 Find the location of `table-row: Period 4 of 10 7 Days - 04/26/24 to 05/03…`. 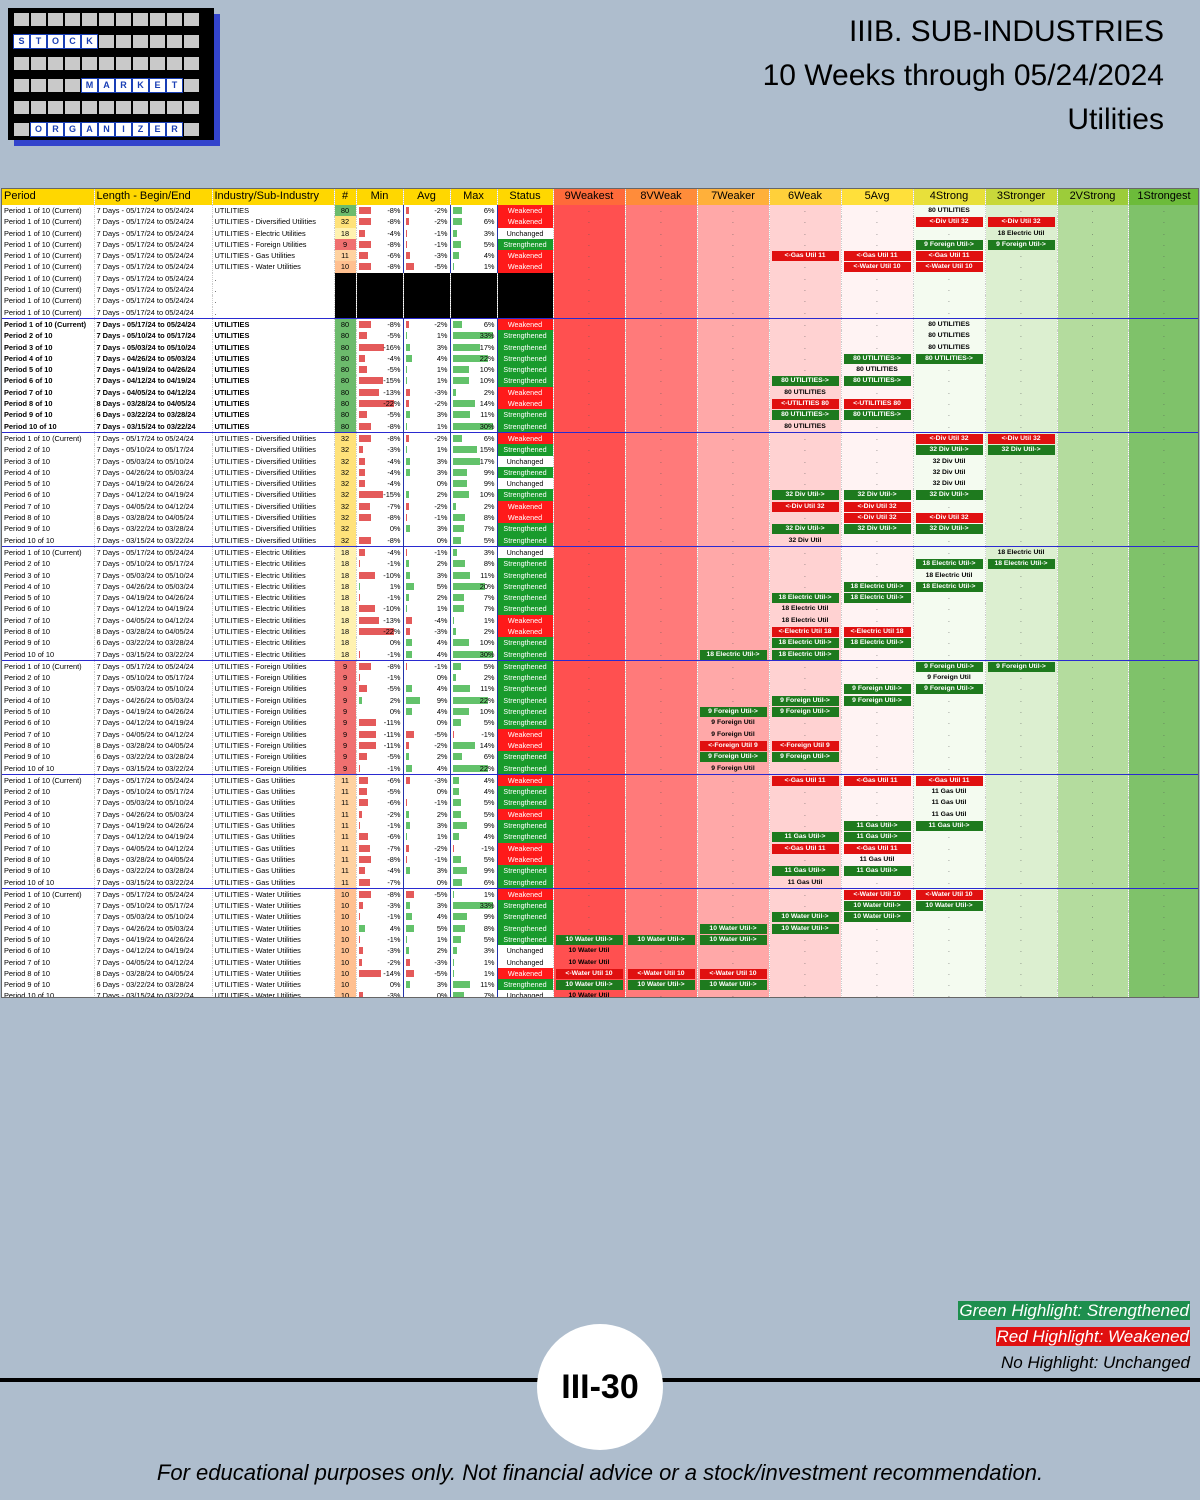

table-row: Period 4 of 10 7 Days - 04/26/24 to 05/03… is located at coordinates (600, 928).